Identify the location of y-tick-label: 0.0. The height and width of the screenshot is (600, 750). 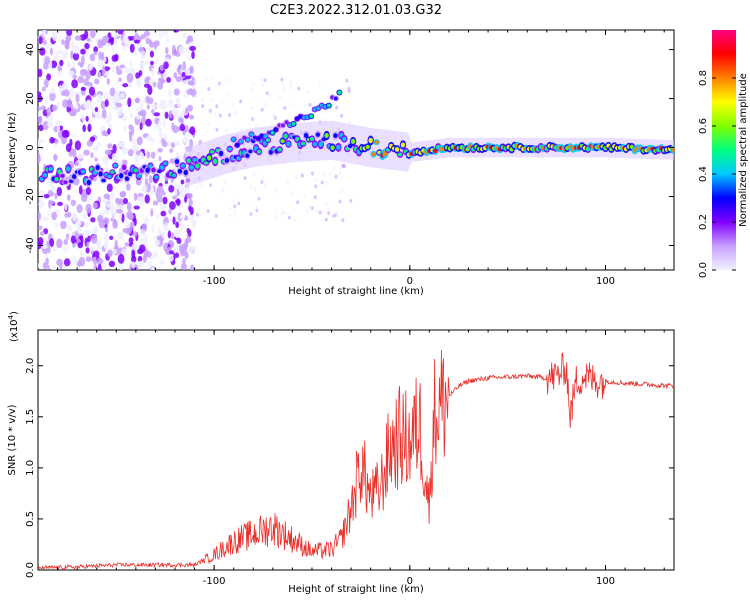
(30, 570).